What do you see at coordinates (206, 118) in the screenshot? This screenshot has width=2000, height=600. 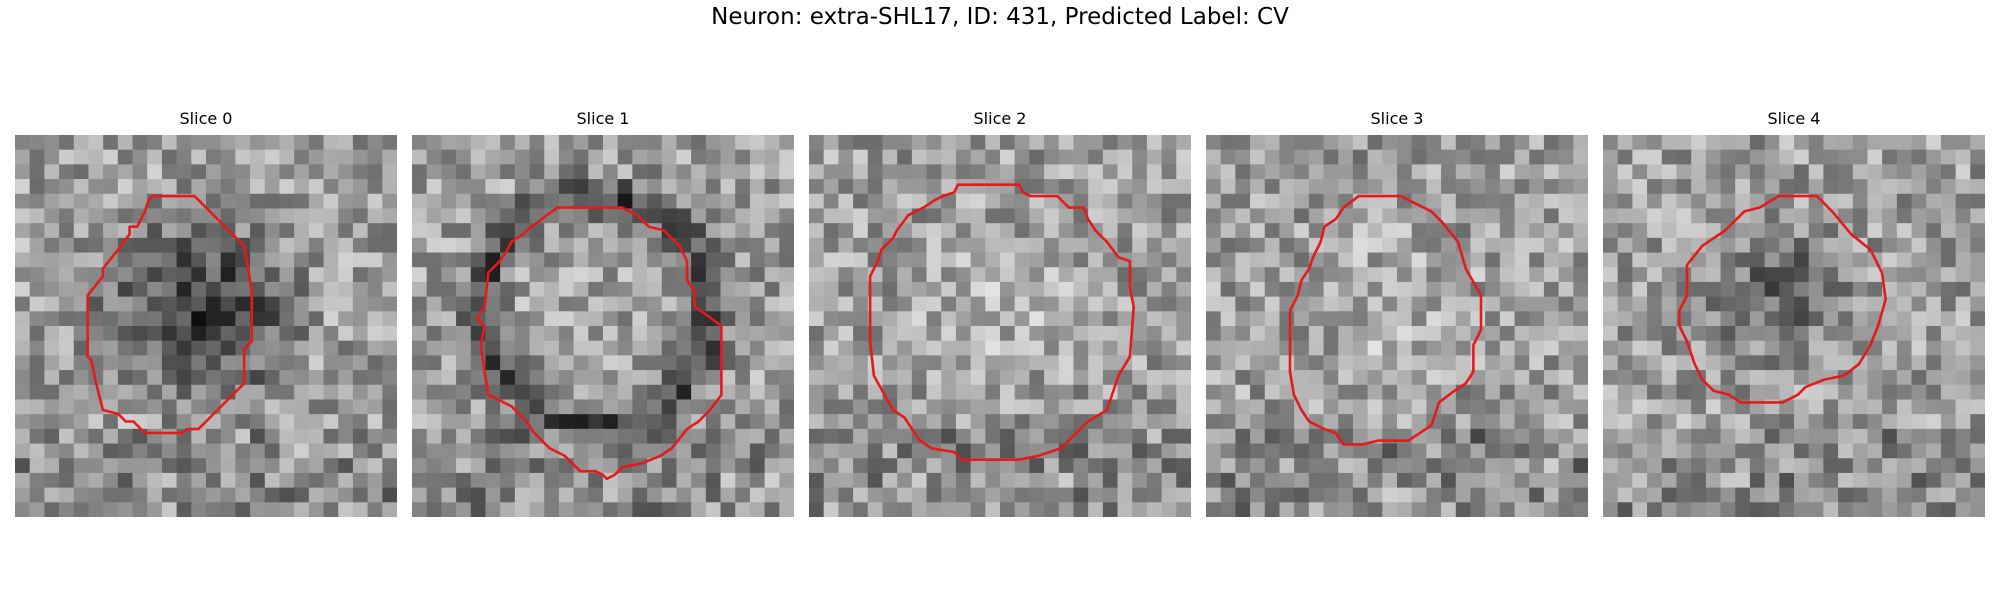 I see `slice-title: Slice 0` at bounding box center [206, 118].